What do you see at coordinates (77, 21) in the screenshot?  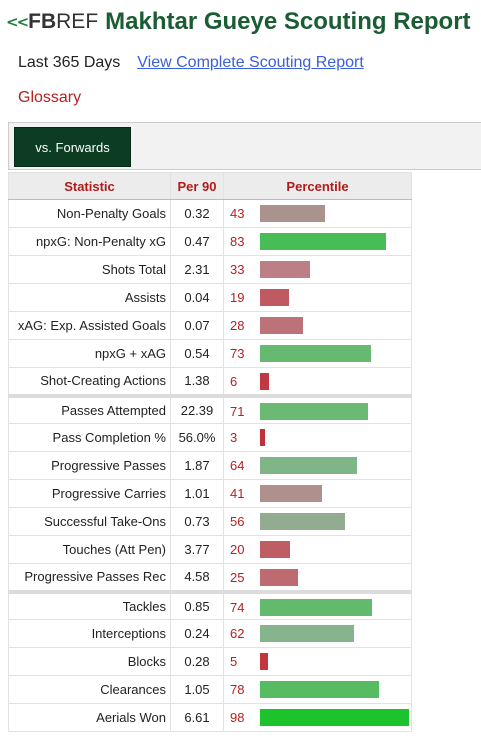 I see `logo-ref-text: REF` at bounding box center [77, 21].